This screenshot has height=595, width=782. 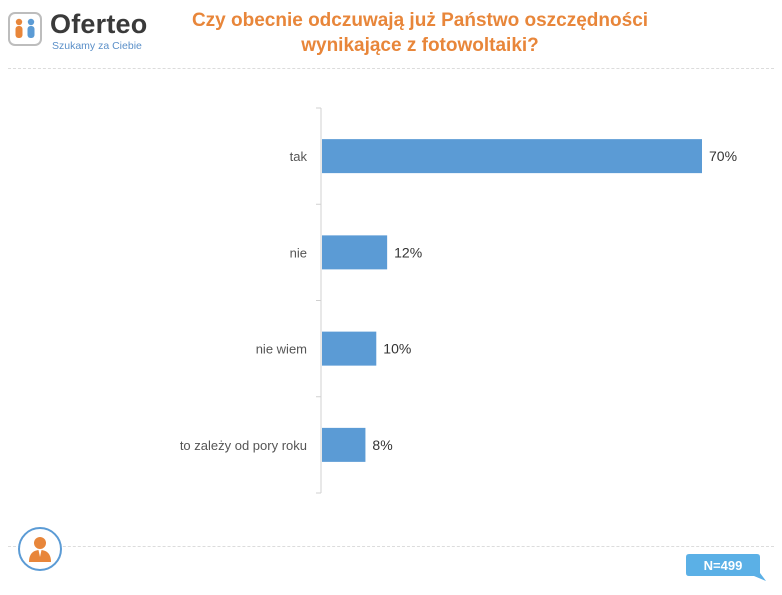 I want to click on sample-size-badge: N=499, so click(x=726, y=567).